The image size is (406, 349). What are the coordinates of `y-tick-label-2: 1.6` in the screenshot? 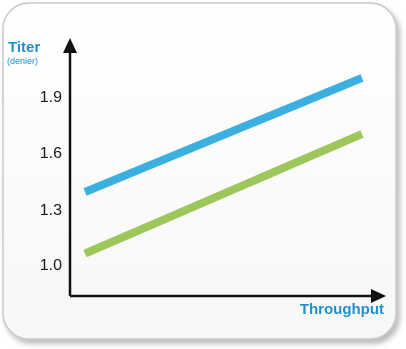 It's located at (51, 153).